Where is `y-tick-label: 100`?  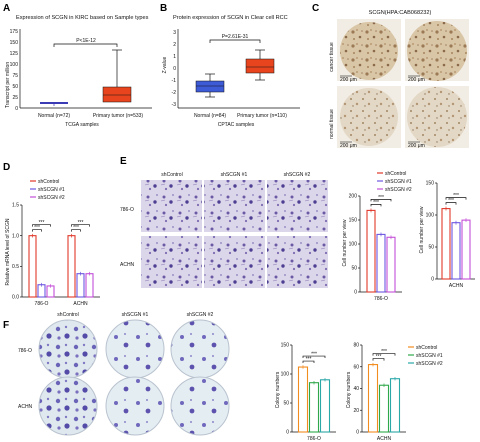
y-tick-label: 100 is located at coordinates (353, 245).